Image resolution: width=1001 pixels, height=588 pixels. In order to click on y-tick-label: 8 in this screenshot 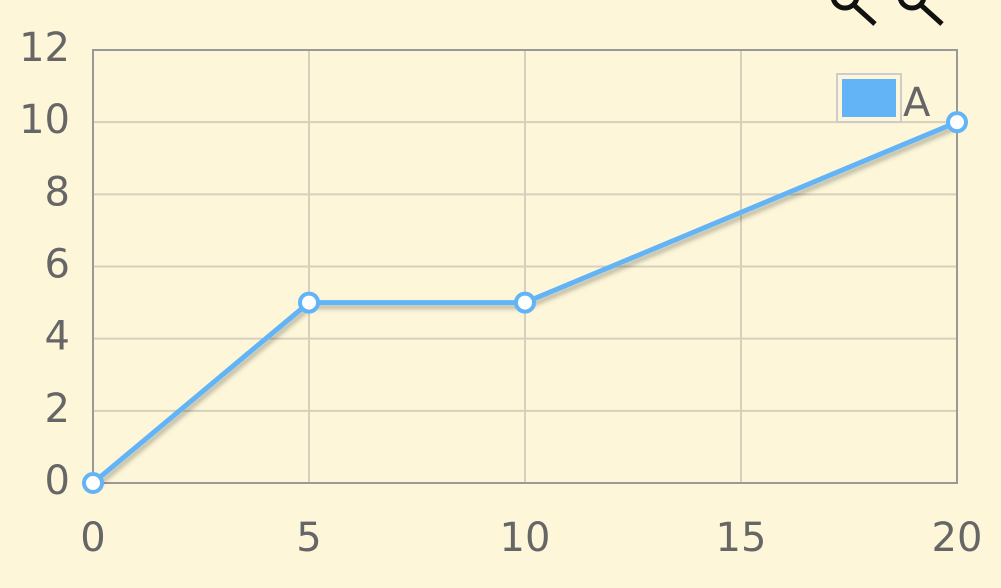, I will do `click(57, 192)`.